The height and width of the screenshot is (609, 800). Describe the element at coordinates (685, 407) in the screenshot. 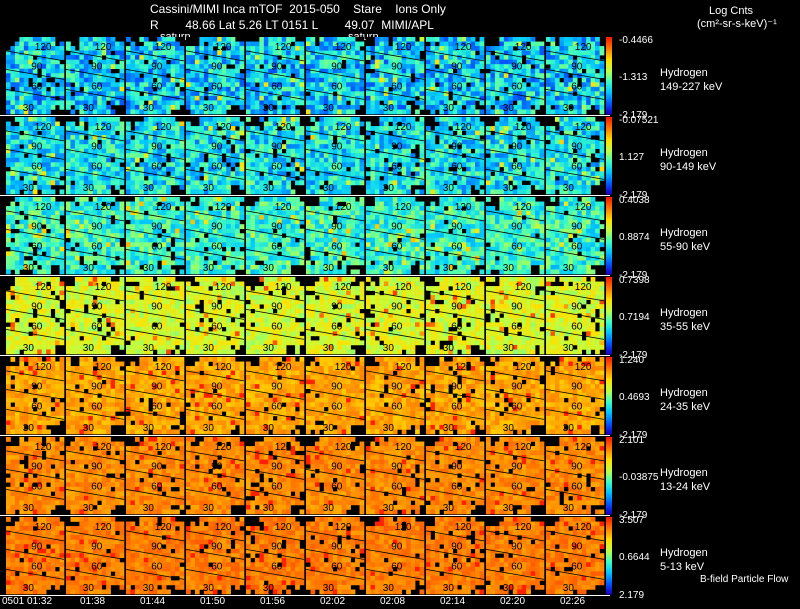

I see `energy-label: 24-35 keV` at that location.